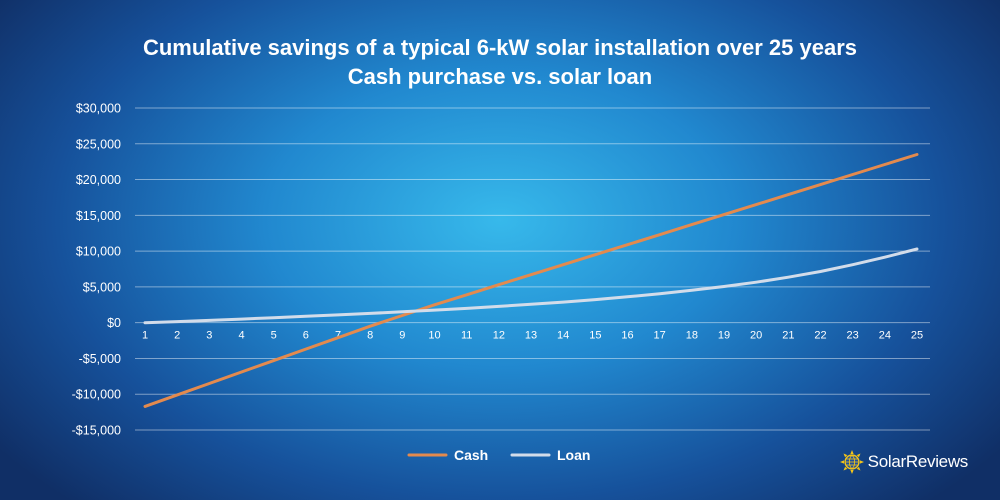 The image size is (1000, 500). Describe the element at coordinates (241, 336) in the screenshot. I see `x-tick-label: 4` at that location.